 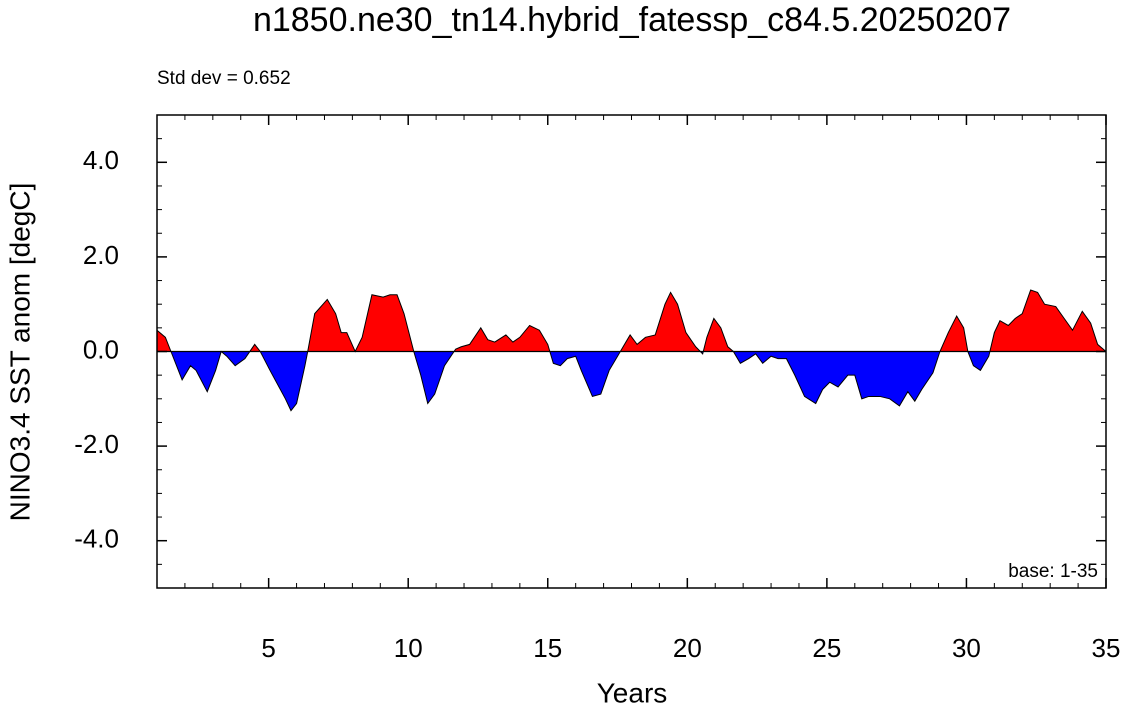 What do you see at coordinates (96, 539) in the screenshot?
I see `y-tick-label: -4.0` at bounding box center [96, 539].